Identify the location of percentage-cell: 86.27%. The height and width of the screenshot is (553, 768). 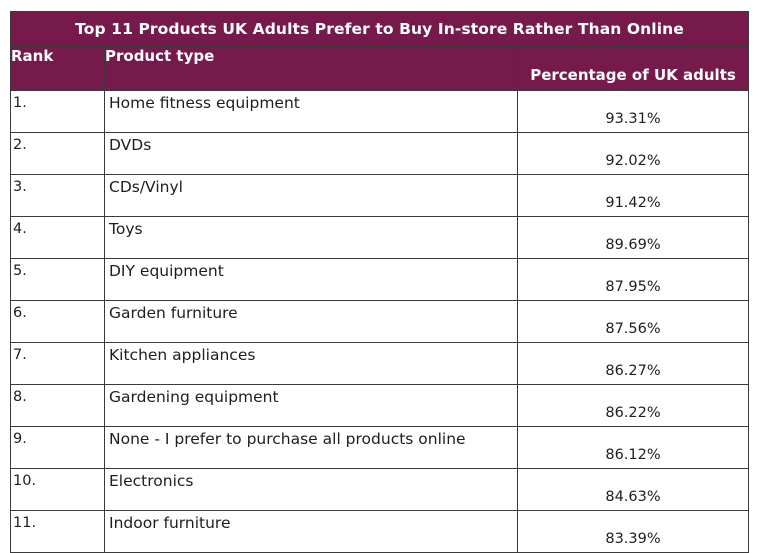
(633, 363).